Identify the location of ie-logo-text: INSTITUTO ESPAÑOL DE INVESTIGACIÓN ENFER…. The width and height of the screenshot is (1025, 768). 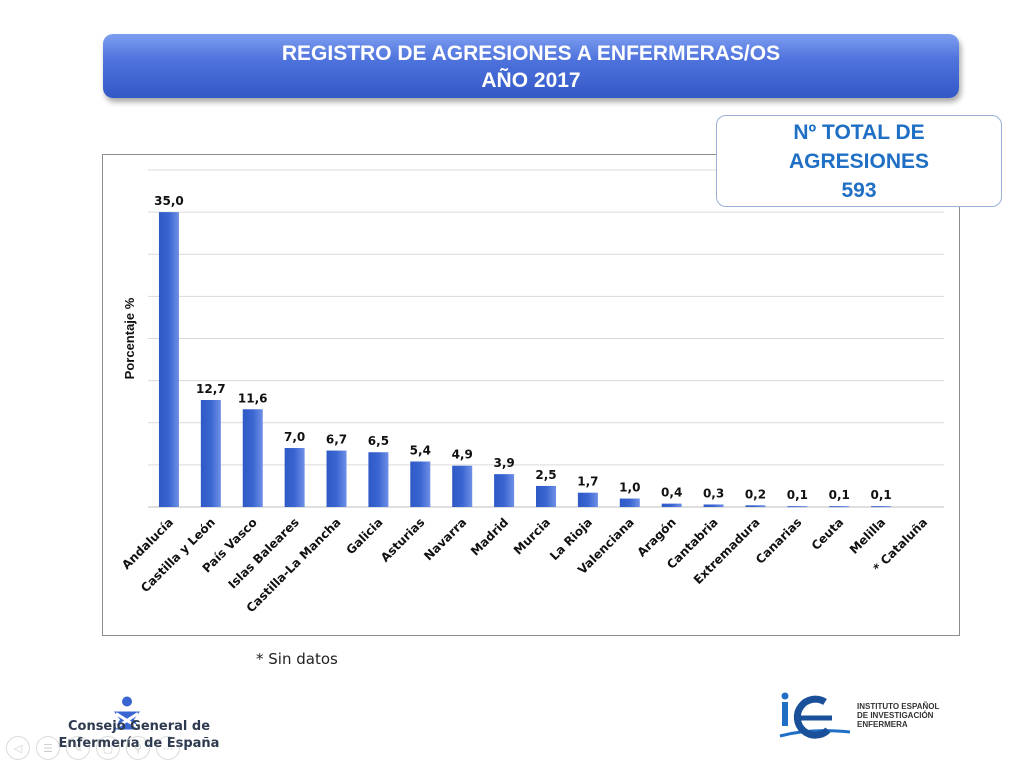
(907, 715).